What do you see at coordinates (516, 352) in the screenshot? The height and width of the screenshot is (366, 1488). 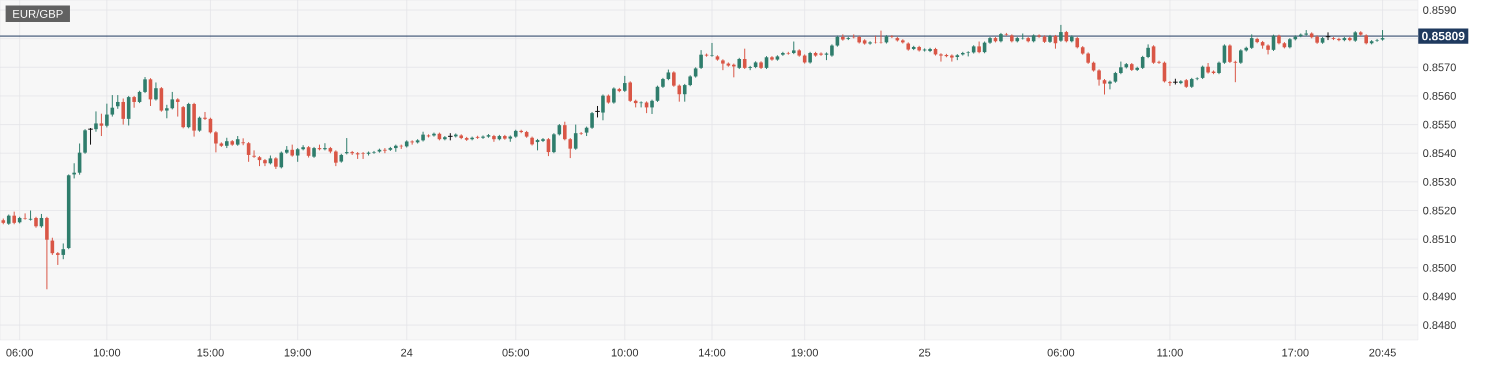 I see `x-tick-label: 05:00` at bounding box center [516, 352].